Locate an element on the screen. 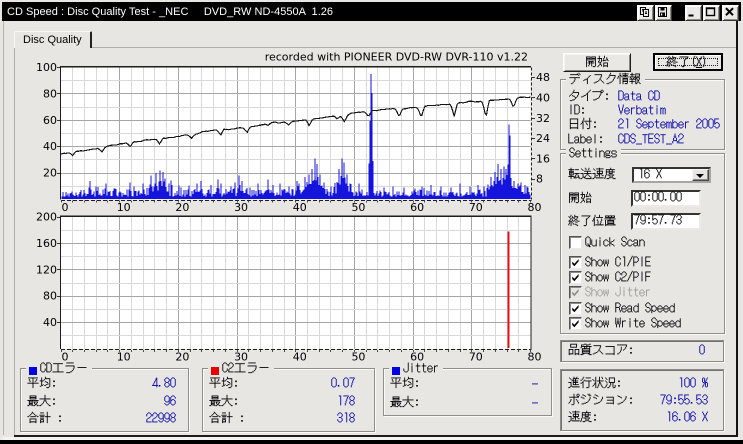  settings-group is located at coordinates (642, 240).